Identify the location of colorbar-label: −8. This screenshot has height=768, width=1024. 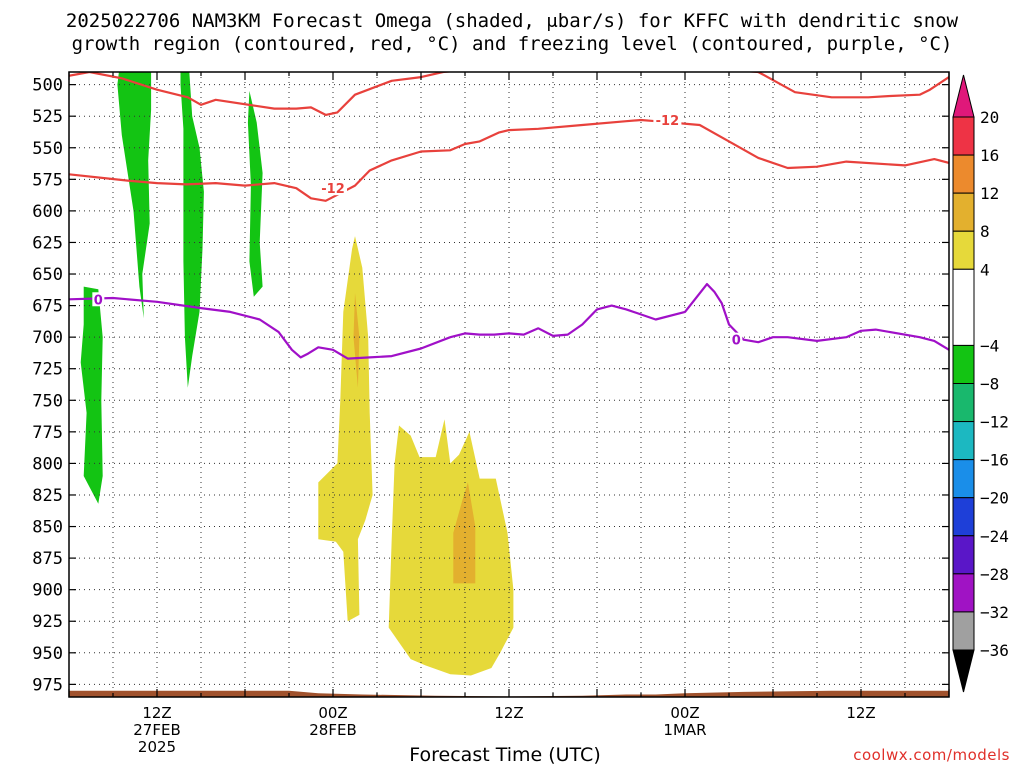
(989, 384).